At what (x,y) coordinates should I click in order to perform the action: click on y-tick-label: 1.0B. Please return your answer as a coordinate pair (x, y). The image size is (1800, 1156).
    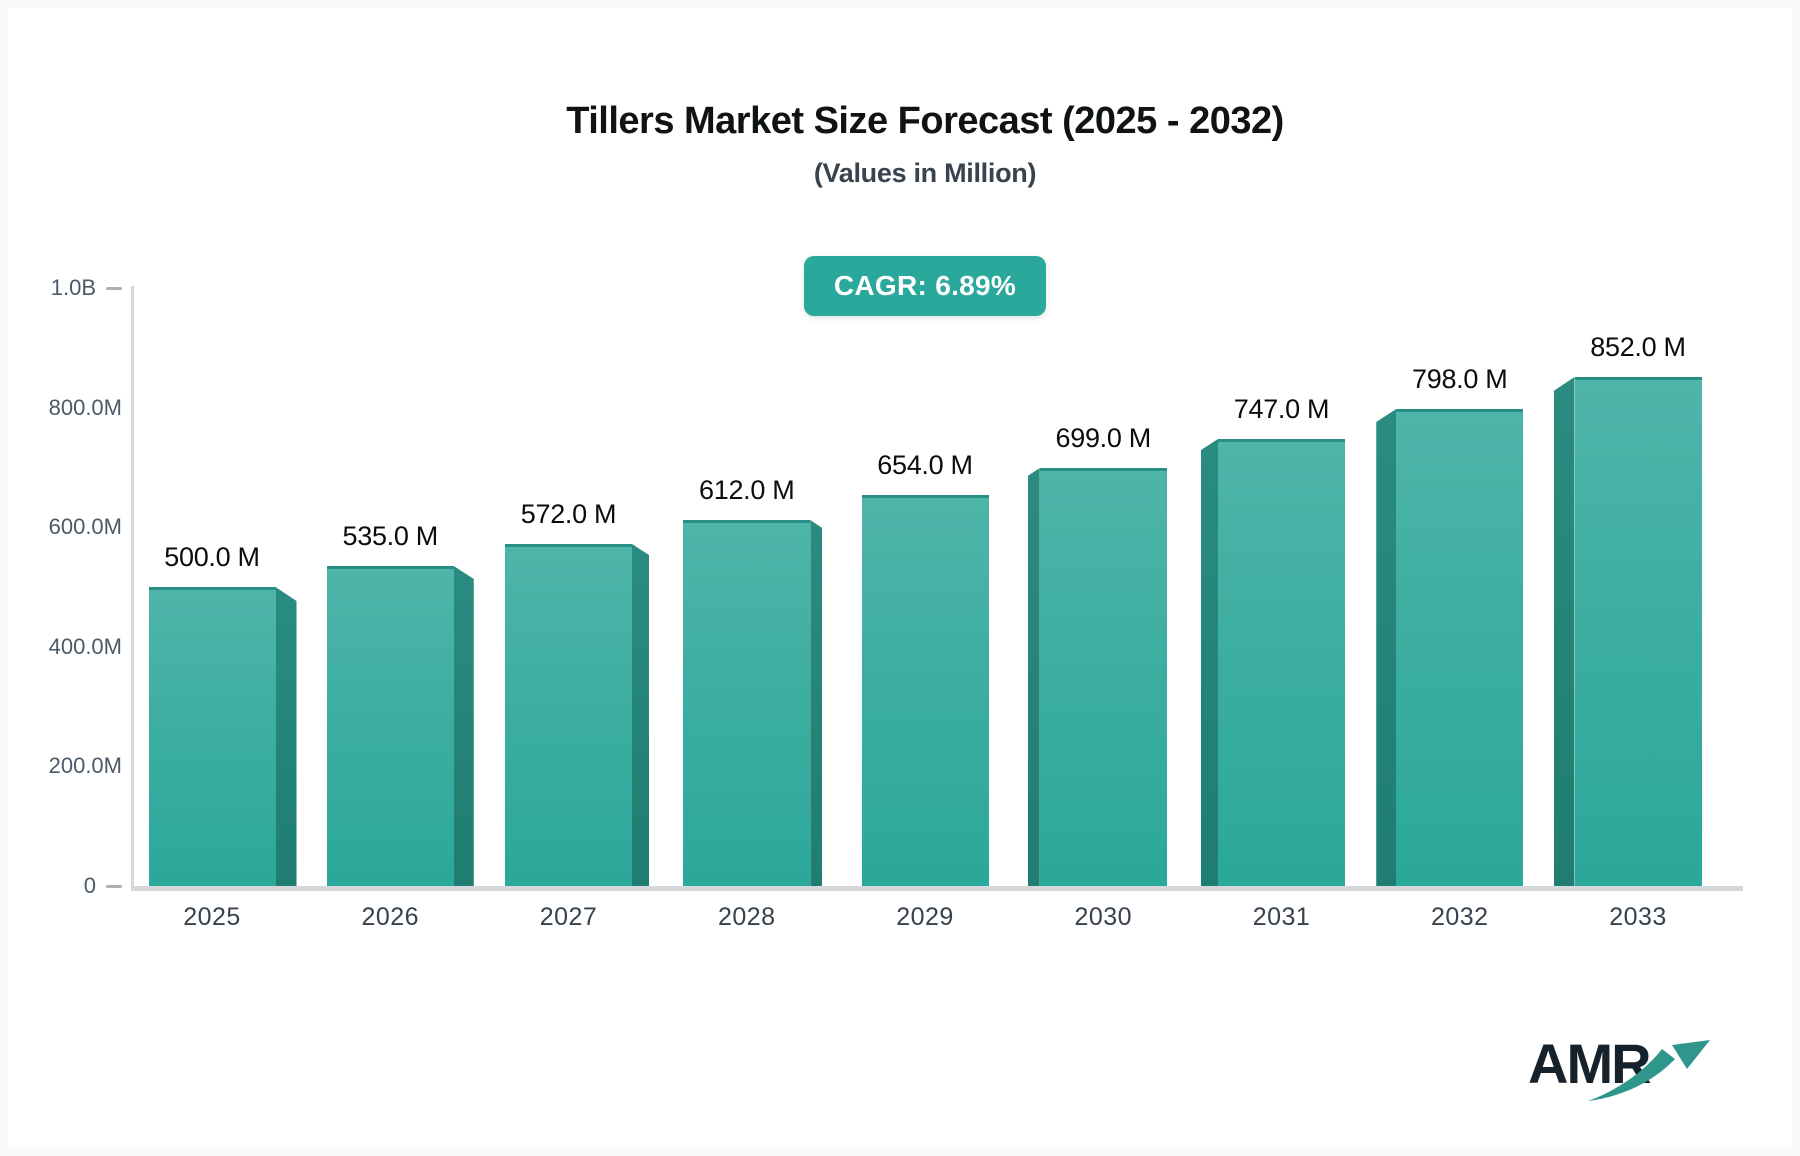
    Looking at the image, I should click on (73, 287).